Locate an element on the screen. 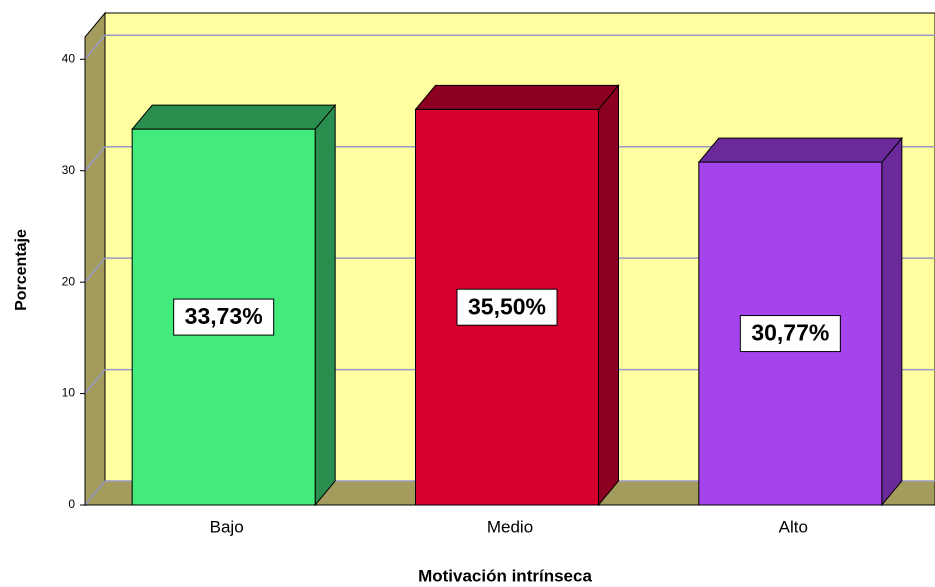 The height and width of the screenshot is (587, 935). value-label: 35,50% is located at coordinates (507, 306).